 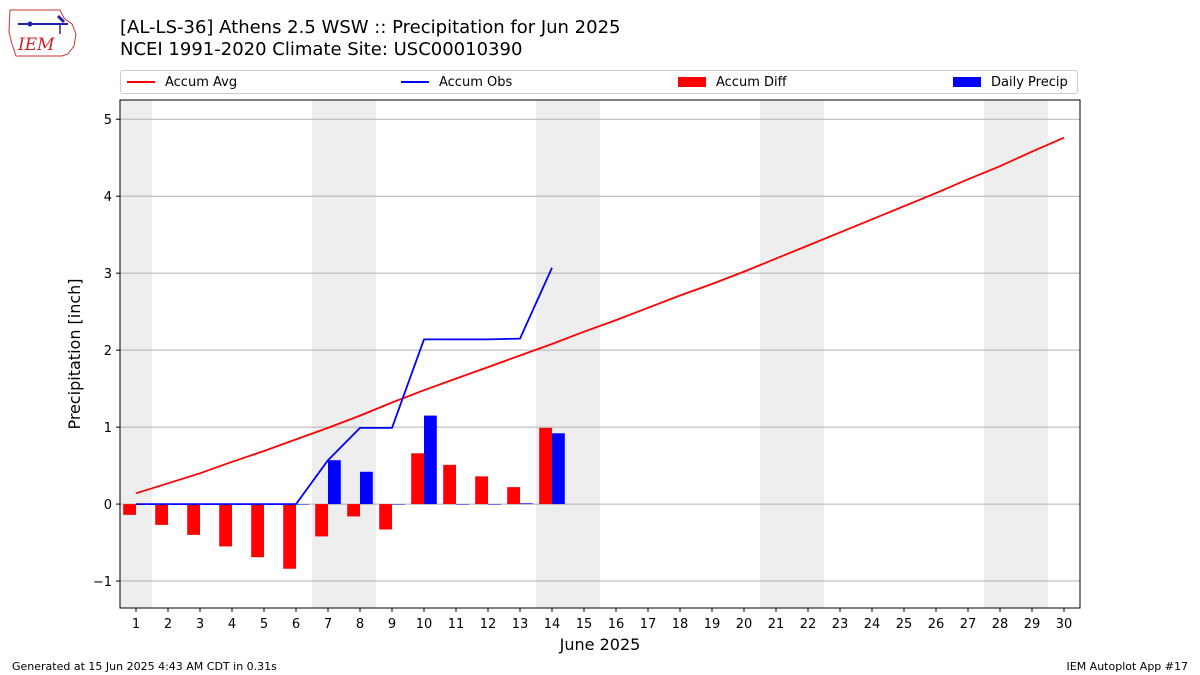 I want to click on x-tick-label: 18, so click(x=680, y=624).